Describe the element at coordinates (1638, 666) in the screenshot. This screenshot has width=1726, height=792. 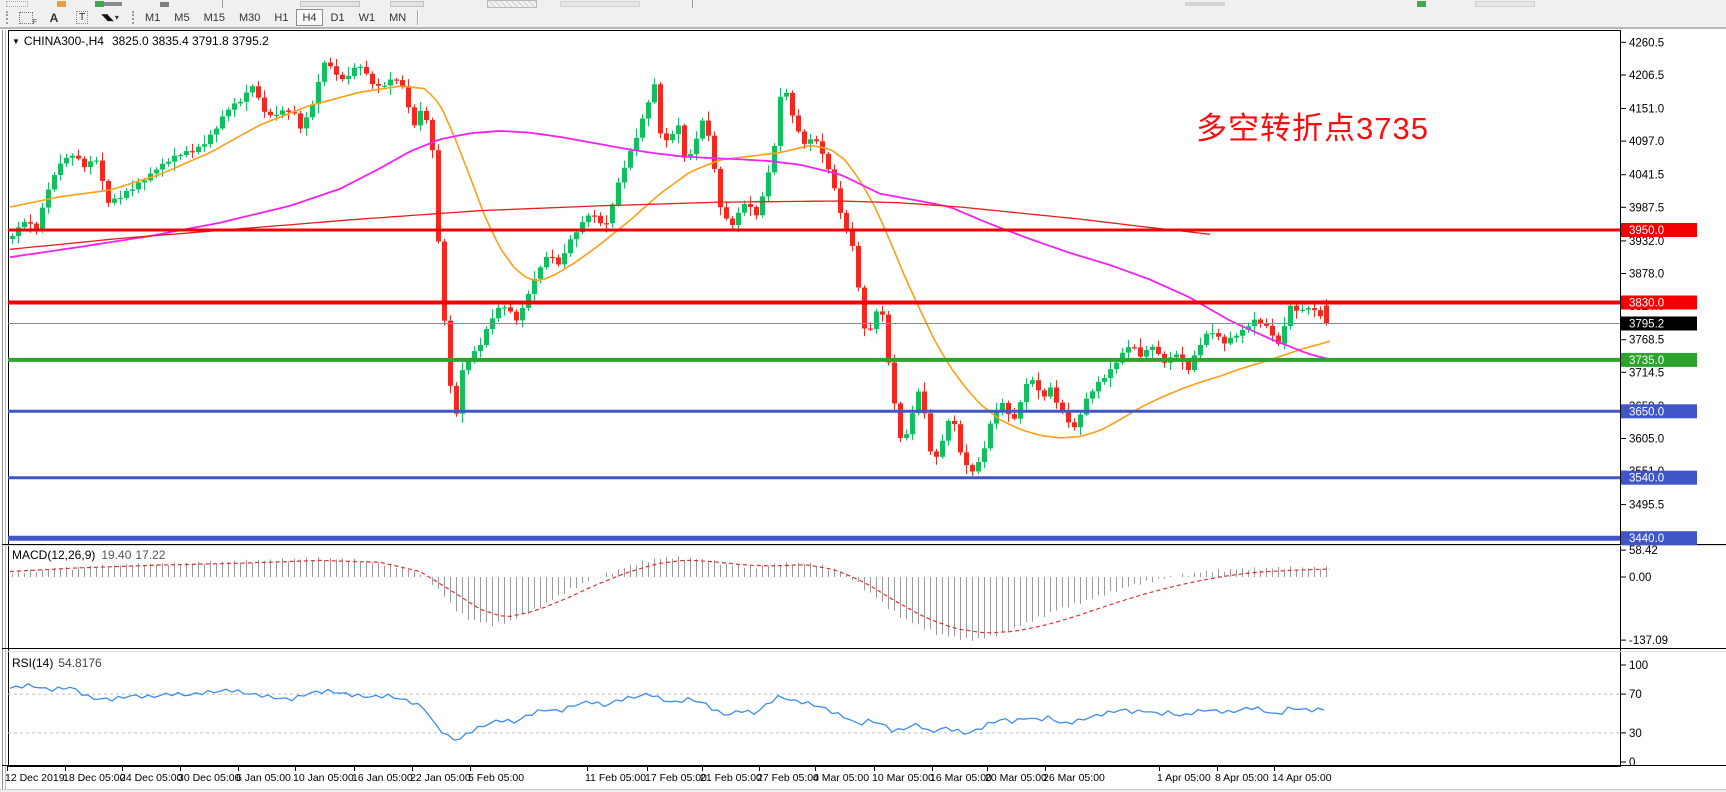
I see `rsi-scale-label: 100` at that location.